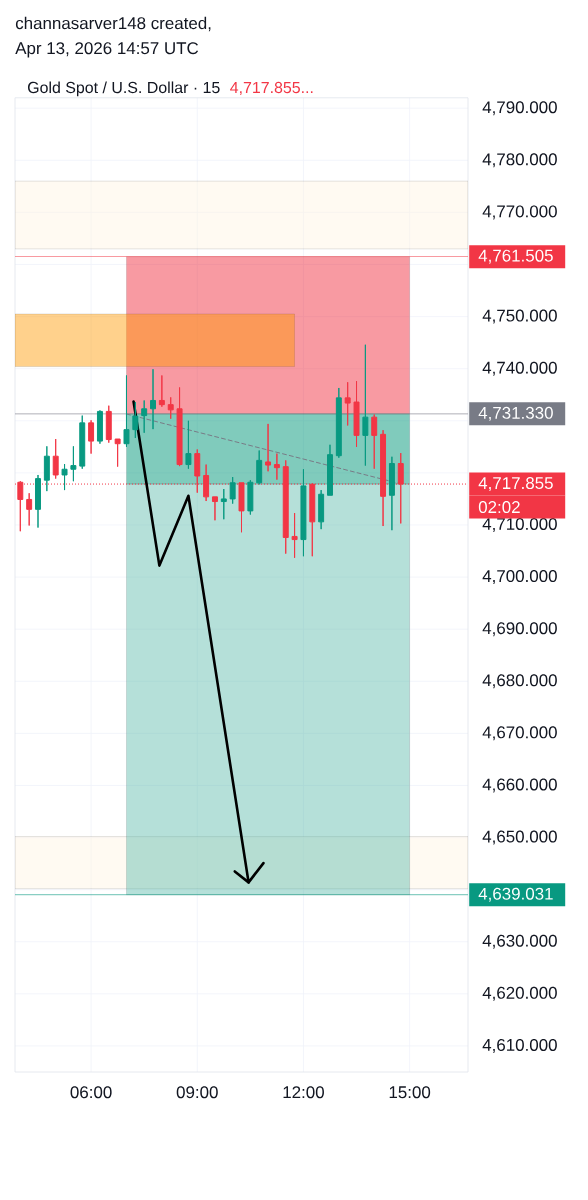  I want to click on y-tick-label: 4,790.000, so click(519, 108).